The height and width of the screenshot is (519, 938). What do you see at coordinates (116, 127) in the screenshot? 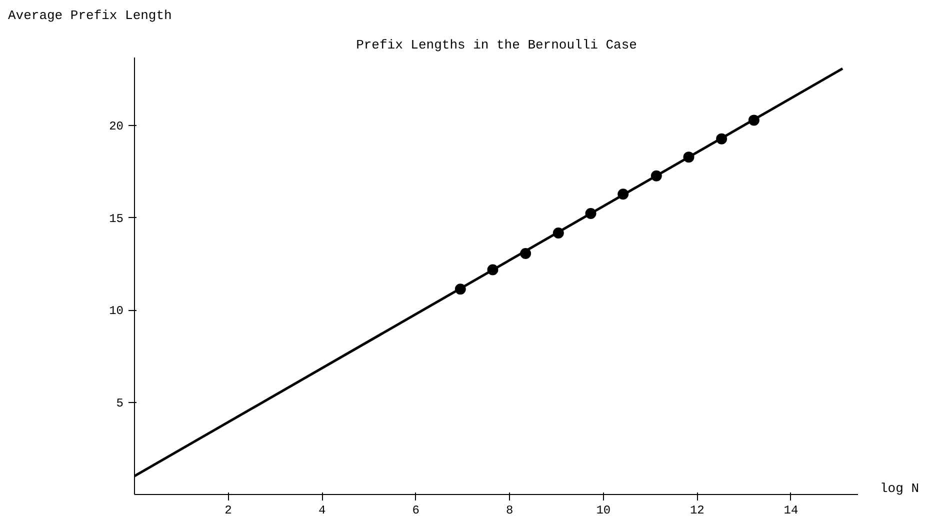
I see `y-tick-label: 20` at bounding box center [116, 127].